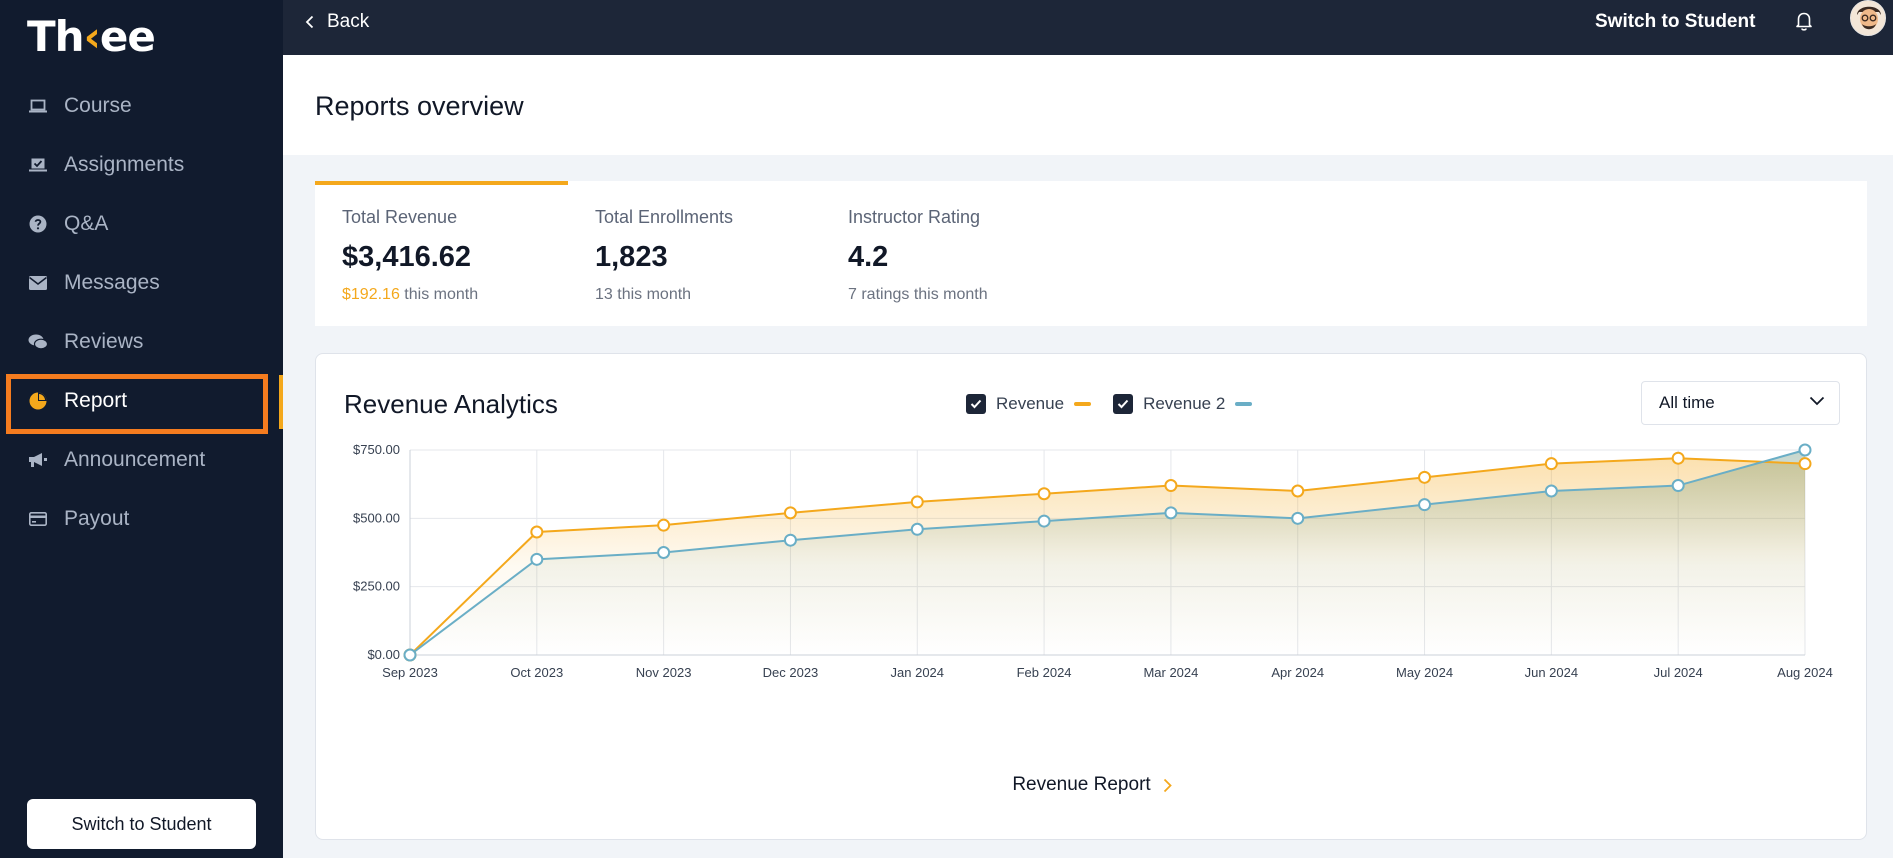 The height and width of the screenshot is (858, 1893). I want to click on sidebar-item-label: Course, so click(98, 105).